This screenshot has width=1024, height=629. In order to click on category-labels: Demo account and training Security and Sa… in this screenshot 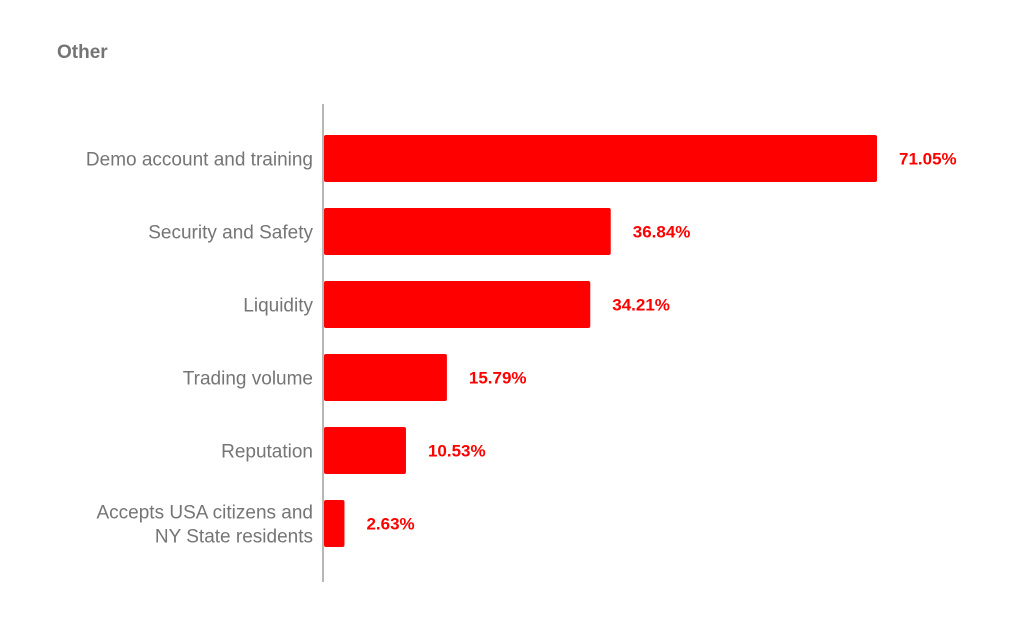, I will do `click(200, 349)`.